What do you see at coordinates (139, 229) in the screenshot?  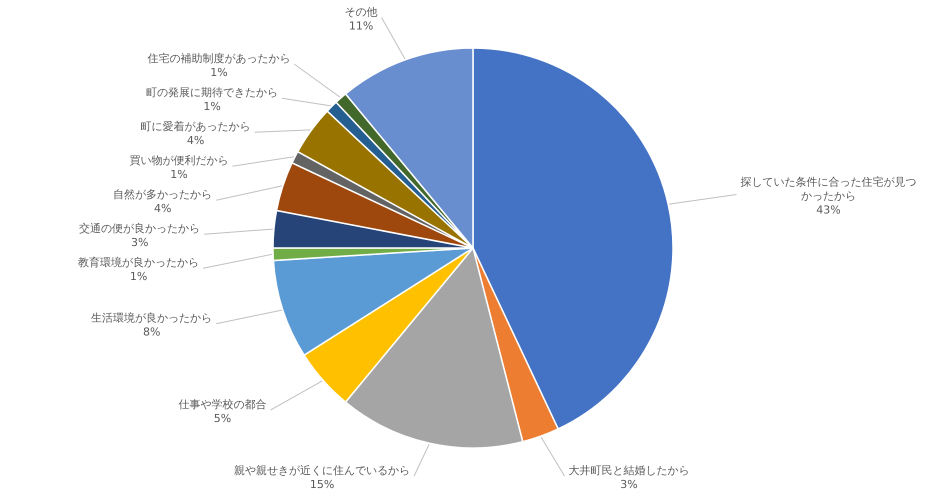 I see `slice-label: 交通の便が良かったから` at bounding box center [139, 229].